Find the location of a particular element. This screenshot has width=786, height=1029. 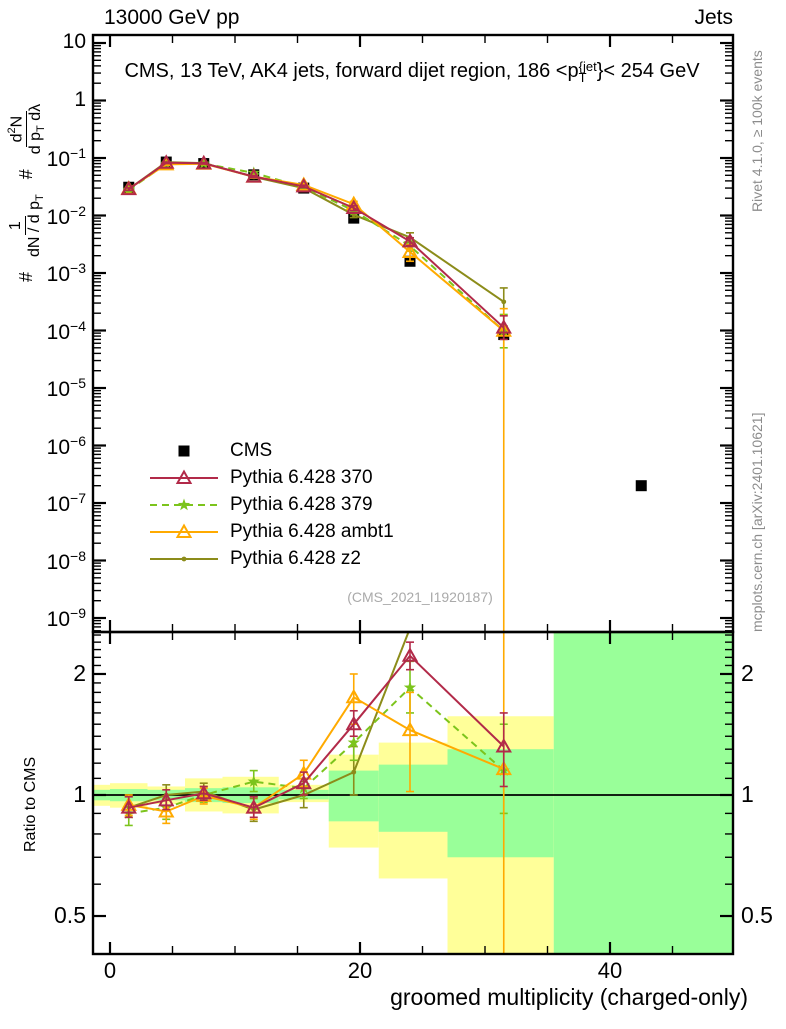

legend-item-pythia-6-428-z2: Pythia 6.428 z2 is located at coordinates (271, 558).